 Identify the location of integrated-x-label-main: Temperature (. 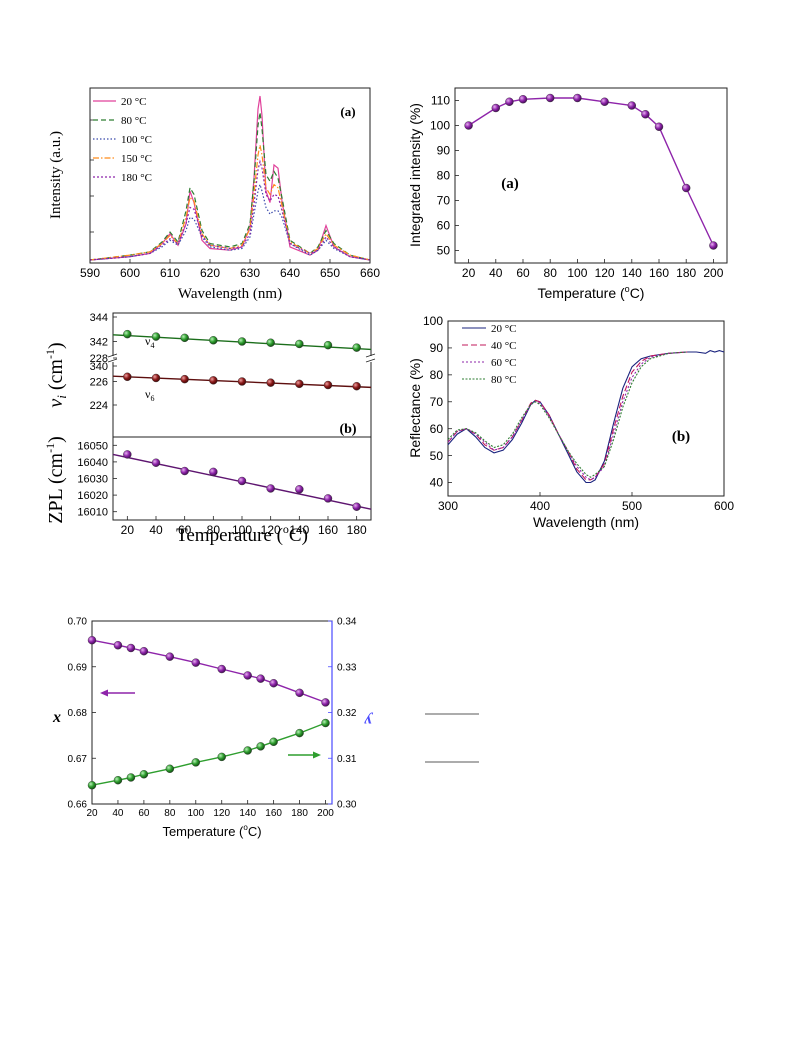
(581, 293).